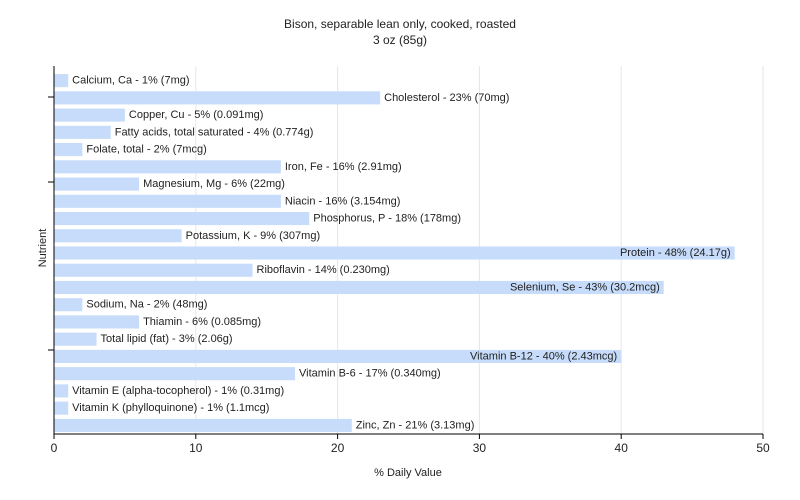 The width and height of the screenshot is (800, 500). I want to click on bar-label: Potassium, K - 9% (307mg), so click(253, 236).